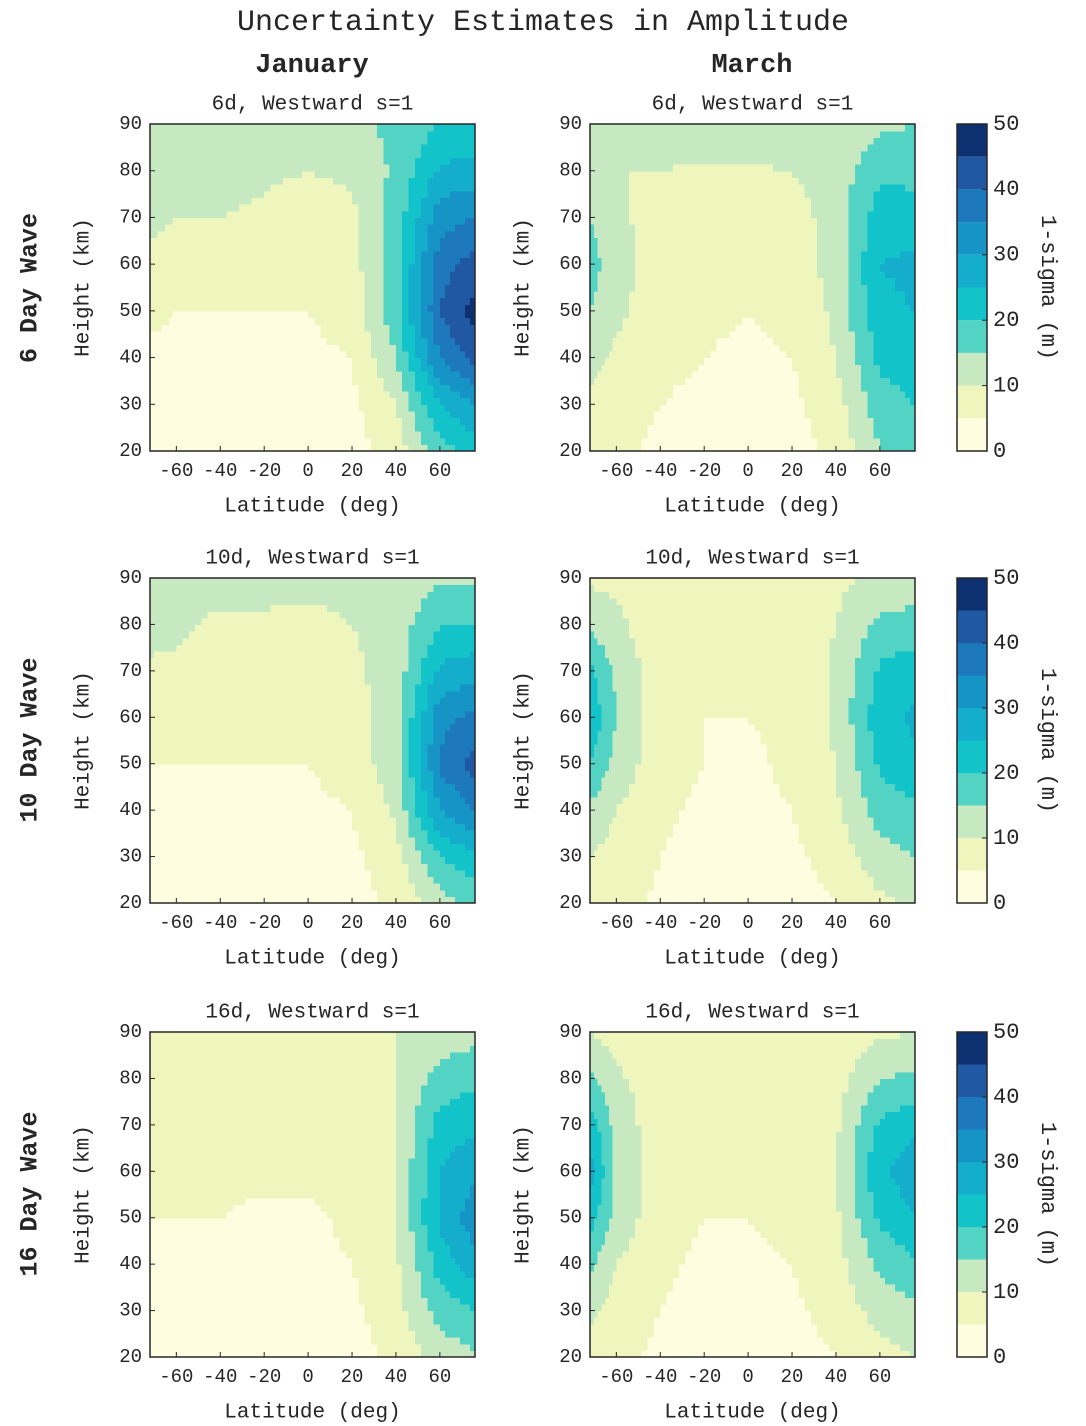 The image size is (1086, 1426). What do you see at coordinates (312, 507) in the screenshot?
I see `x-axis-label: Latitude (deg)` at bounding box center [312, 507].